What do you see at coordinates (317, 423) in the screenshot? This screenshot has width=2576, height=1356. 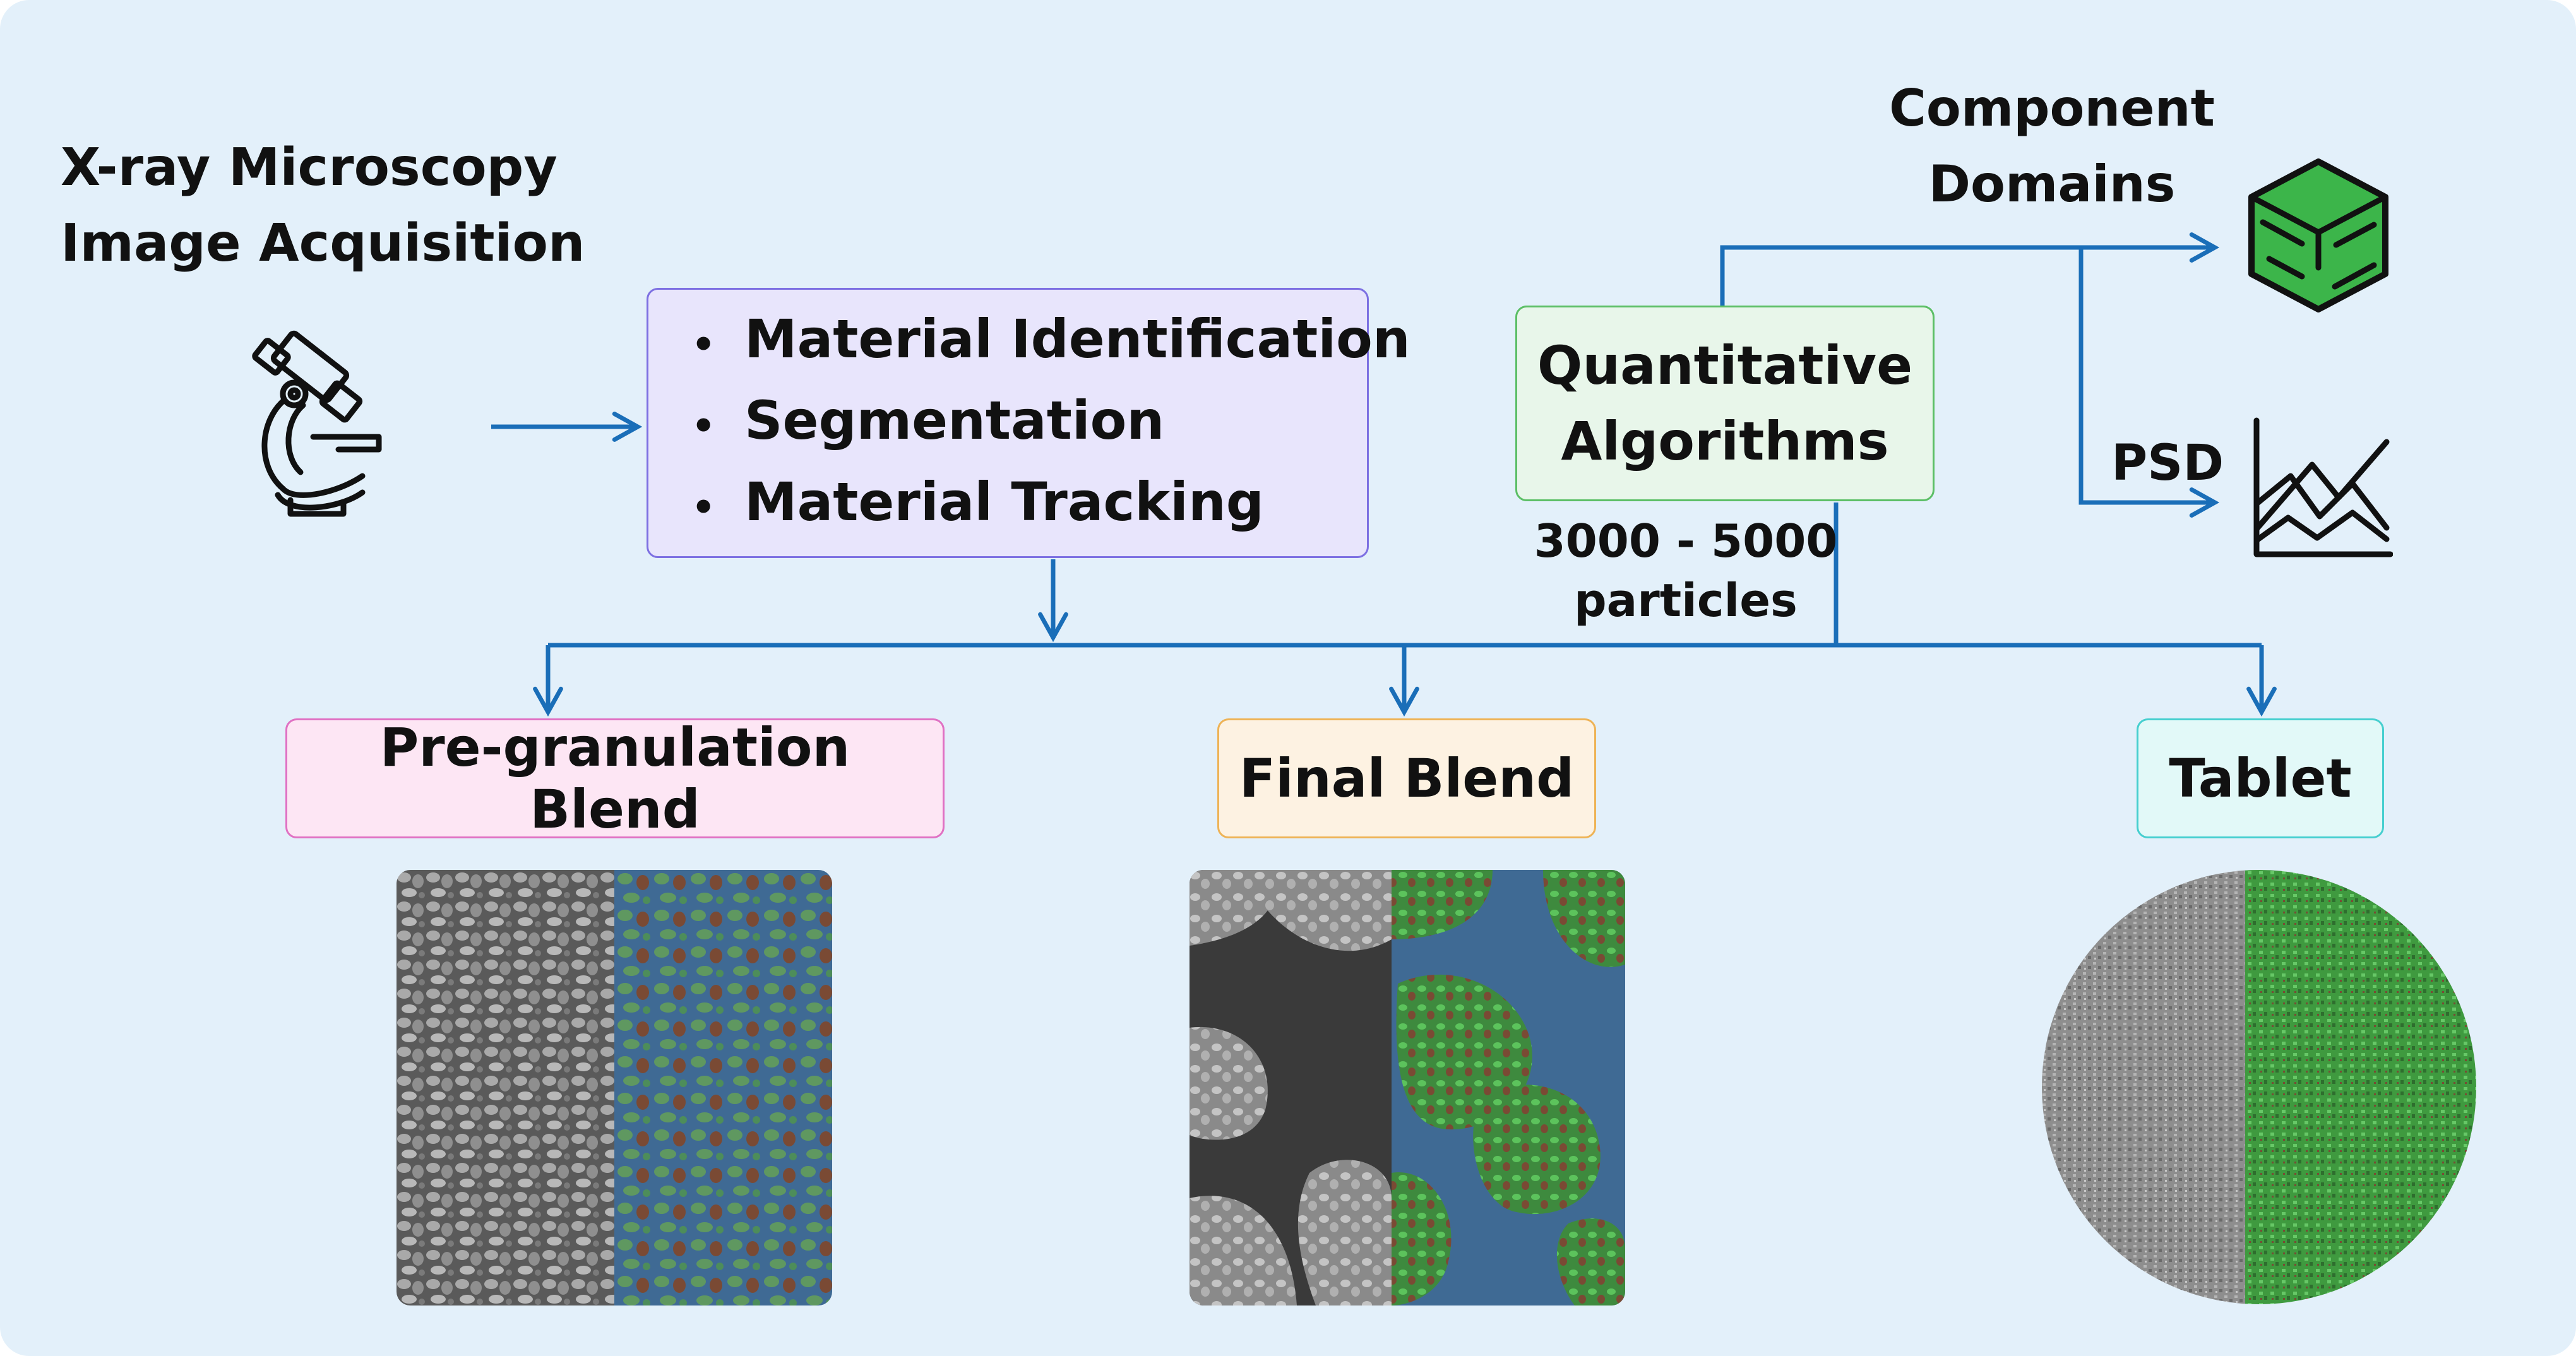 I see `microscope-icon` at bounding box center [317, 423].